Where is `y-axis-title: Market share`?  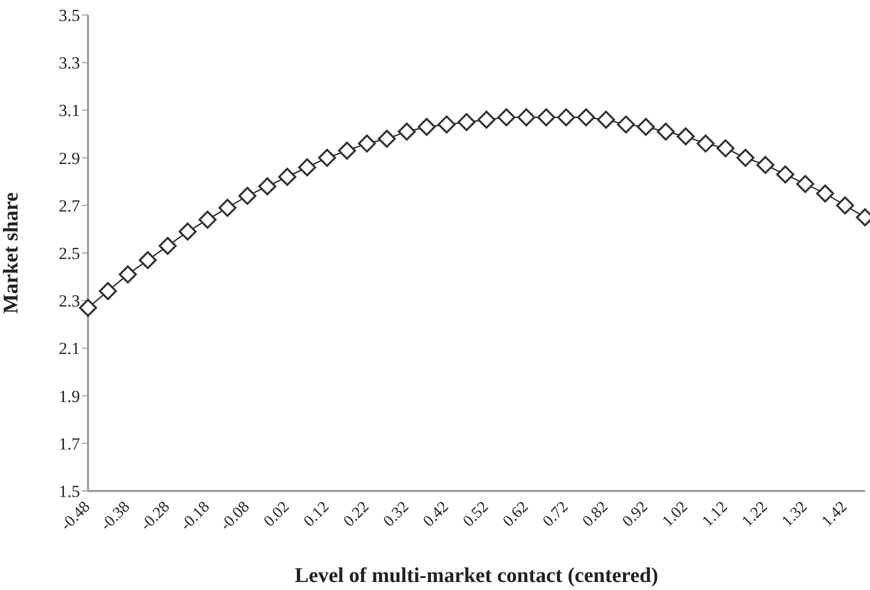 y-axis-title: Market share is located at coordinates (11, 253).